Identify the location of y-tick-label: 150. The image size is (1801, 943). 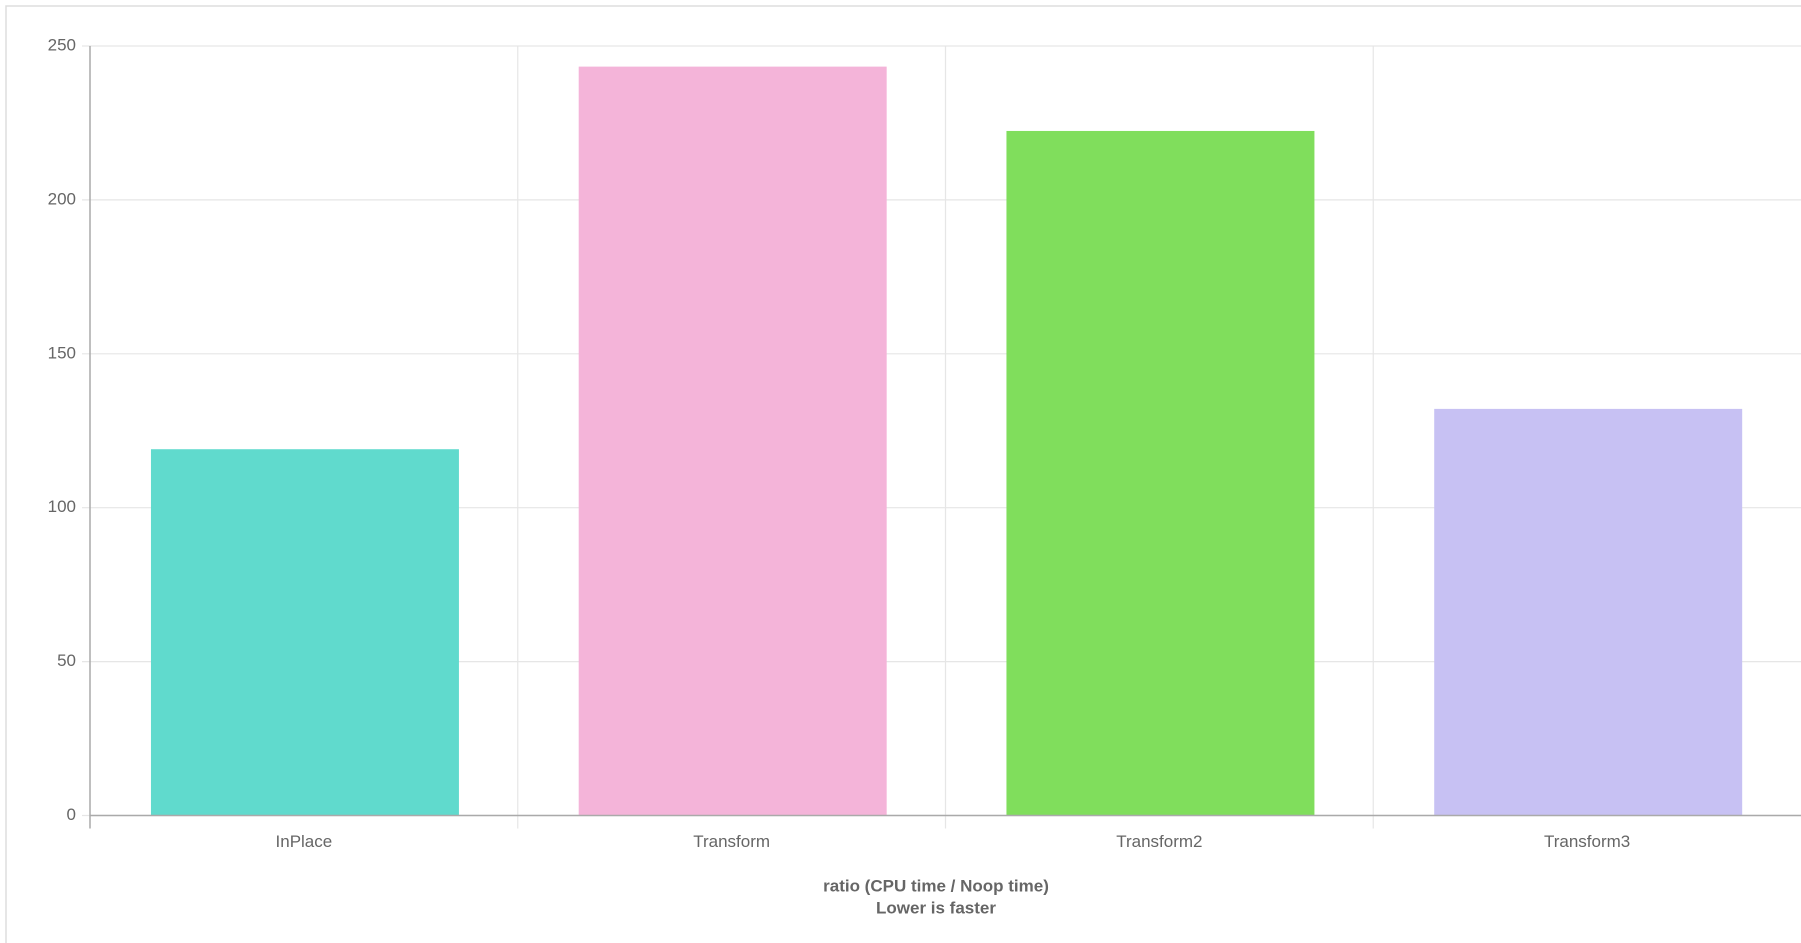
(62, 352).